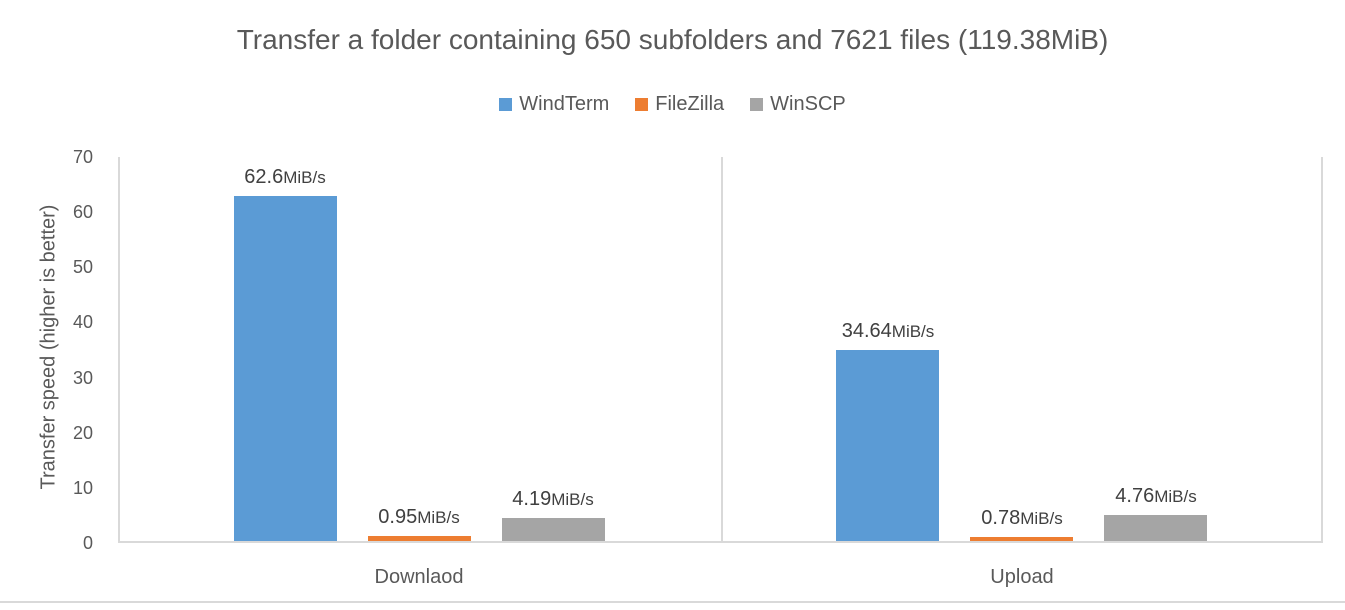 The image size is (1345, 610). What do you see at coordinates (119, 349) in the screenshot?
I see `plot-left-border` at bounding box center [119, 349].